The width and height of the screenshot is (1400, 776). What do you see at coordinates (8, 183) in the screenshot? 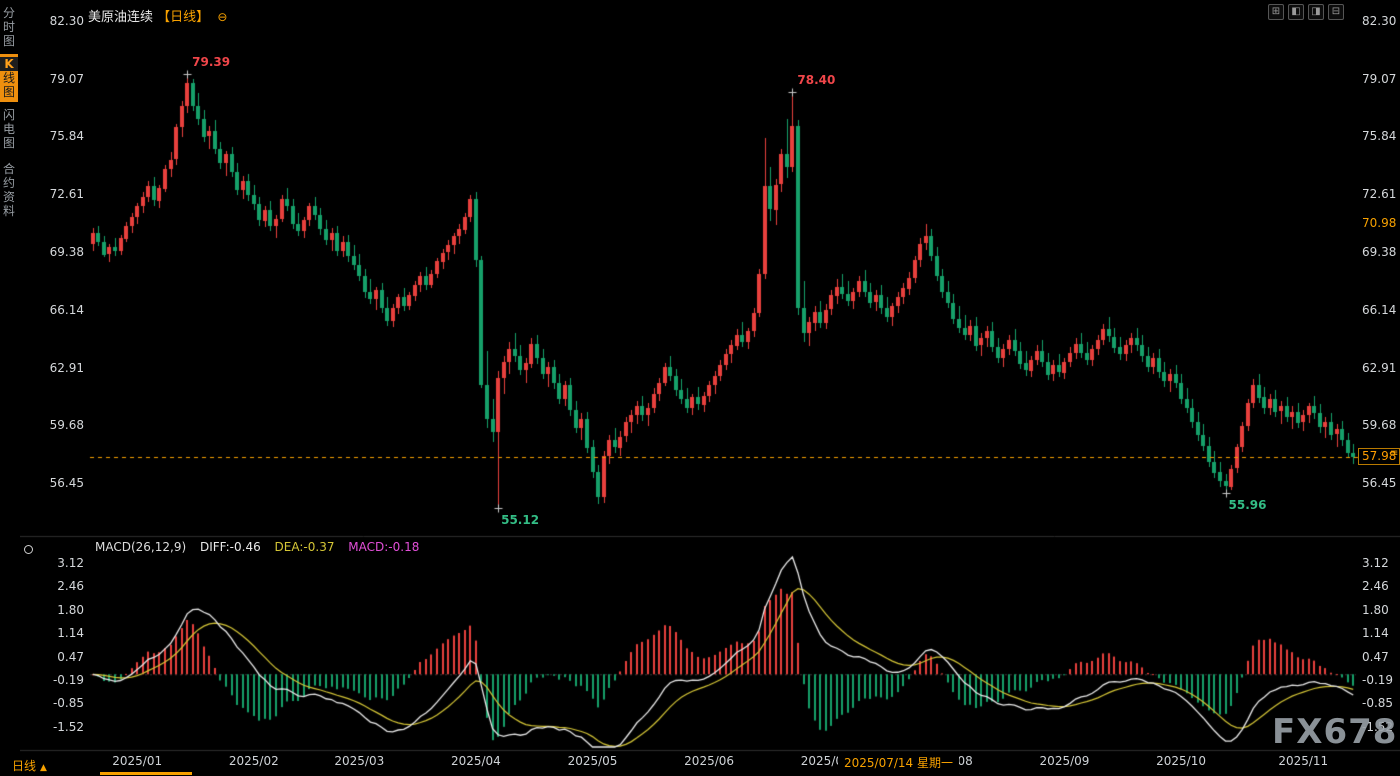
I see `sidebar-tab-char: 约` at bounding box center [8, 183].